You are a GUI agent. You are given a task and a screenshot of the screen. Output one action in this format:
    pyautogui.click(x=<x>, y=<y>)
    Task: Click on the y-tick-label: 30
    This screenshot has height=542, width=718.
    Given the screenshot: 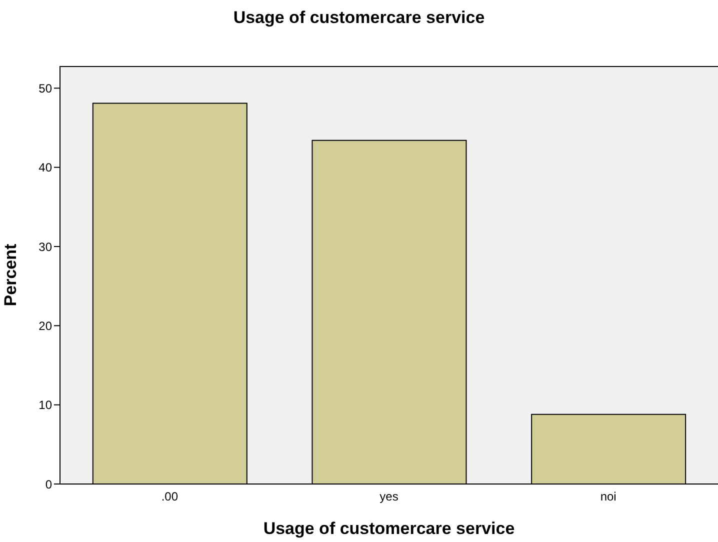 What is the action you would take?
    pyautogui.click(x=45, y=247)
    